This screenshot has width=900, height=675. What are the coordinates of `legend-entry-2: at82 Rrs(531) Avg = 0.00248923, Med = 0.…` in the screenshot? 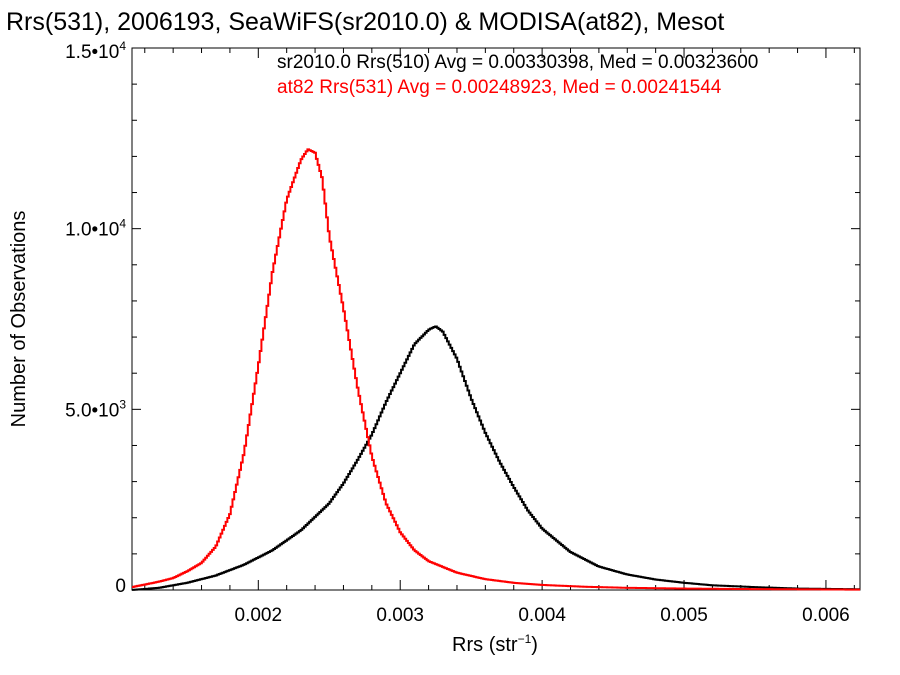 It's located at (499, 87).